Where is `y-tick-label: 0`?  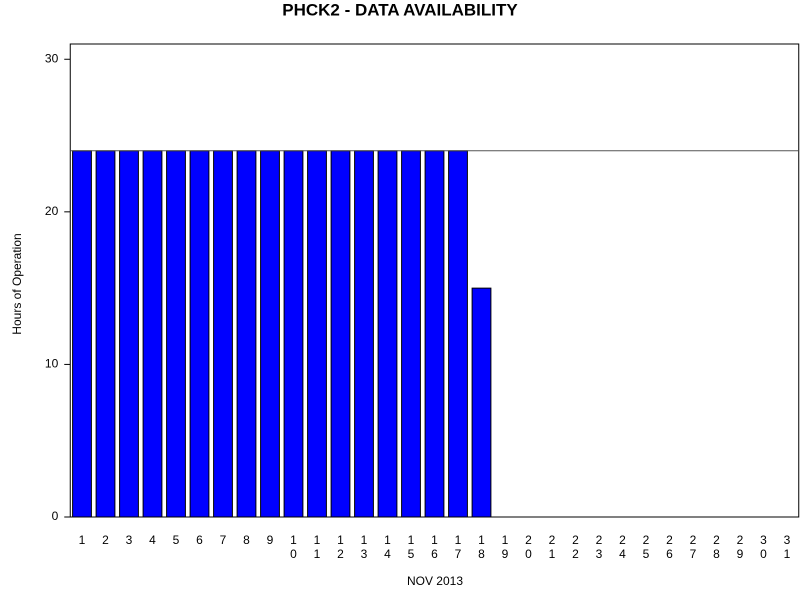 y-tick-label: 0 is located at coordinates (55, 516).